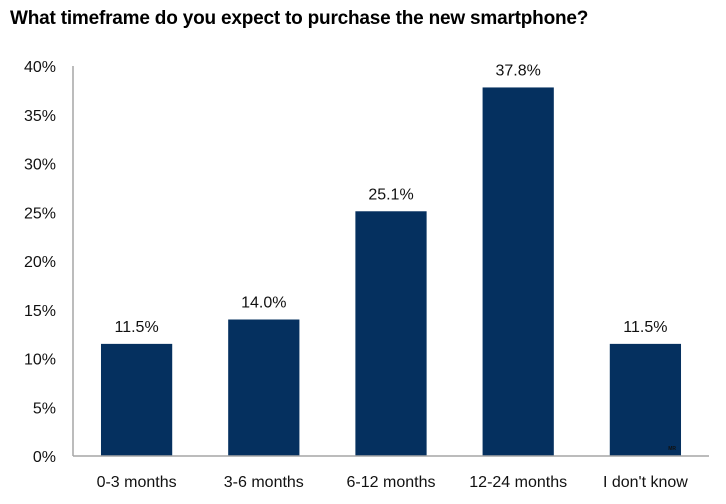  What do you see at coordinates (518, 70) in the screenshot?
I see `data-label: 37.8%` at bounding box center [518, 70].